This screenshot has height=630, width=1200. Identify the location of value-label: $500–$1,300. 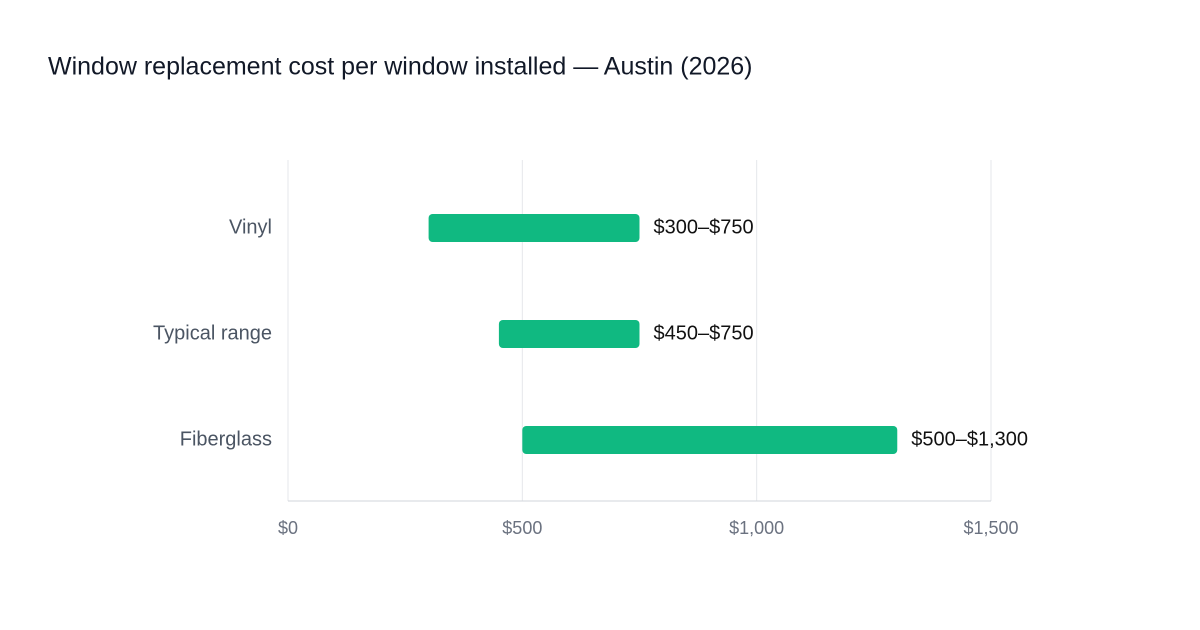
(969, 439).